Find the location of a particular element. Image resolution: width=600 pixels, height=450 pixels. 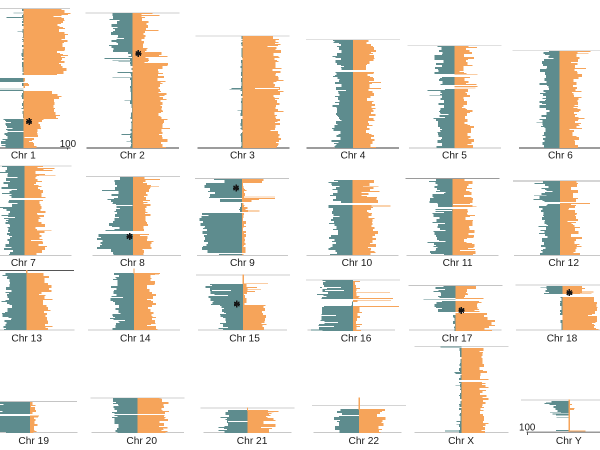

svg-text: Chr 12 is located at coordinates (563, 263).